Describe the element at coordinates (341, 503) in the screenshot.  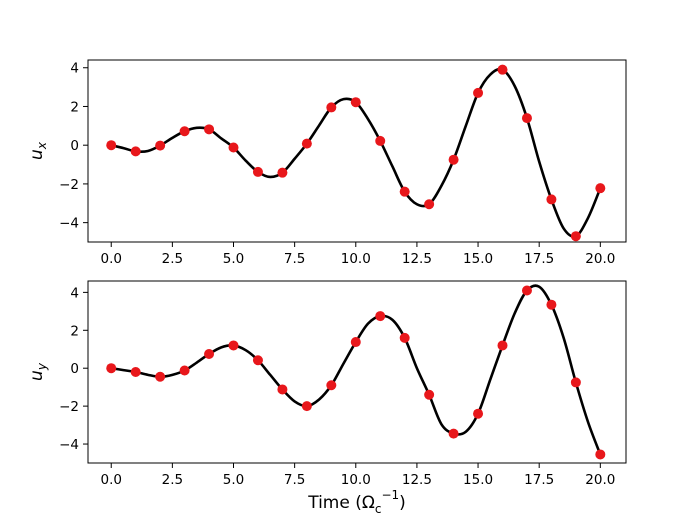
I see `x-axis-label-main: Time (Ω` at that location.